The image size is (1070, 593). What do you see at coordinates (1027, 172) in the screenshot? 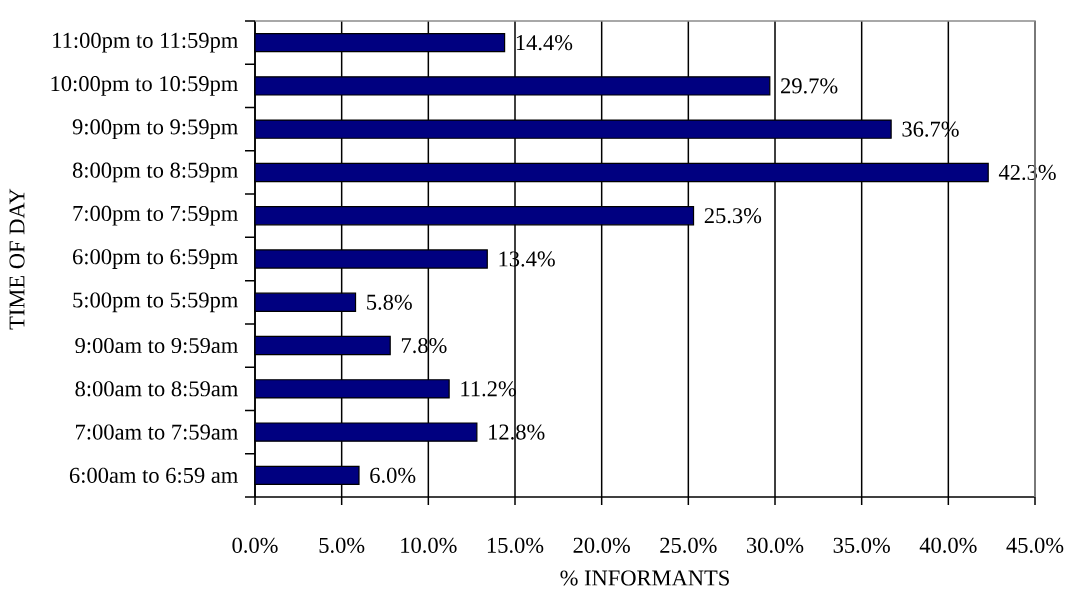
I see `data-label: 42.3%` at bounding box center [1027, 172].